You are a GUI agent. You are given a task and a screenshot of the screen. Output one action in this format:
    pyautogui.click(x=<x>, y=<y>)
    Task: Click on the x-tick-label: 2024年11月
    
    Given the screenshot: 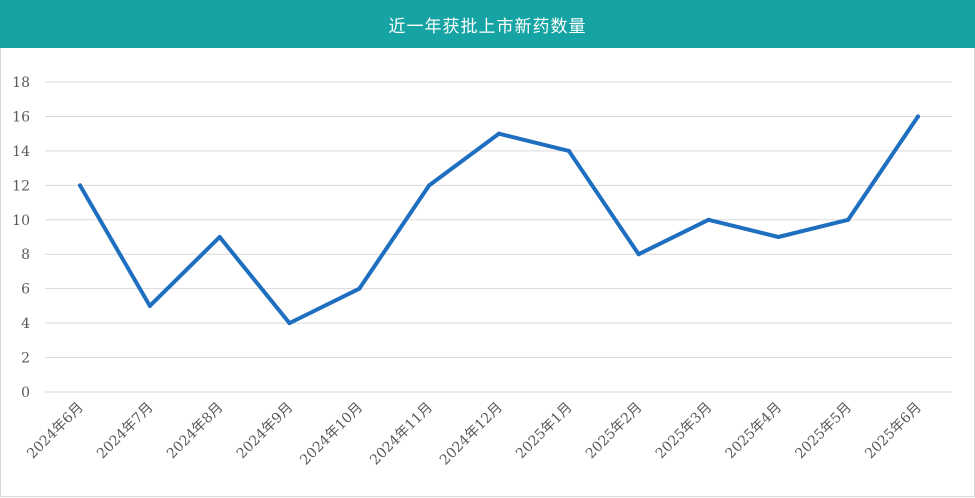 What is the action you would take?
    pyautogui.click(x=401, y=434)
    